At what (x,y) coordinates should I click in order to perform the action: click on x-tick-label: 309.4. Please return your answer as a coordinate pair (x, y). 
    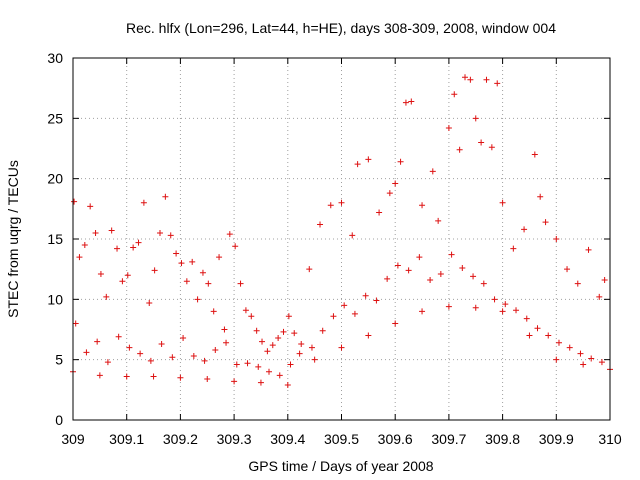
    Looking at the image, I should click on (287, 439).